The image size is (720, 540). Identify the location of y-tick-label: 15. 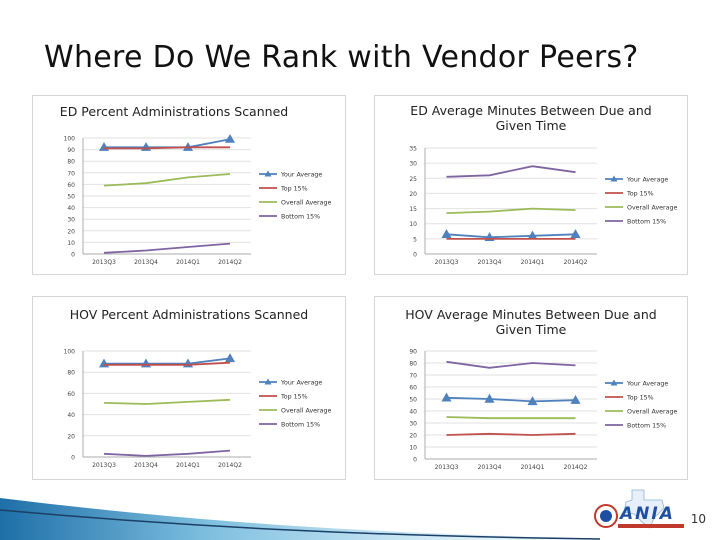
(413, 209).